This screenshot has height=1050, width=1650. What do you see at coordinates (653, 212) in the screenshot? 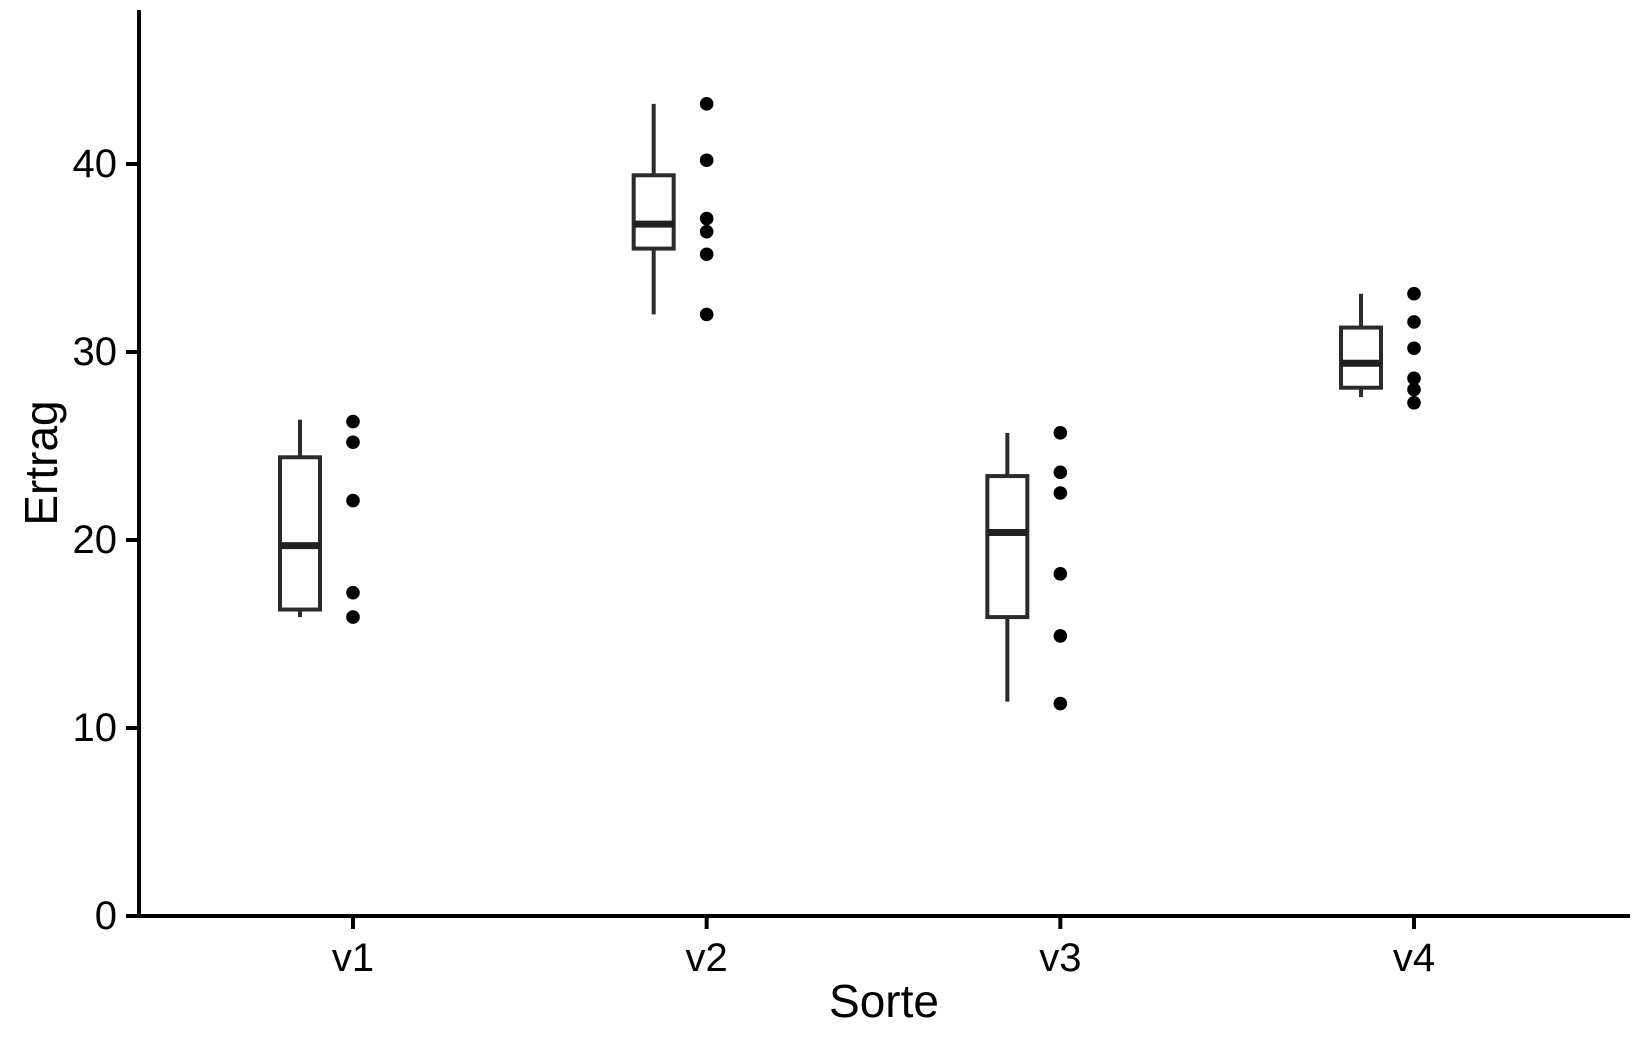
I see `box-v2` at bounding box center [653, 212].